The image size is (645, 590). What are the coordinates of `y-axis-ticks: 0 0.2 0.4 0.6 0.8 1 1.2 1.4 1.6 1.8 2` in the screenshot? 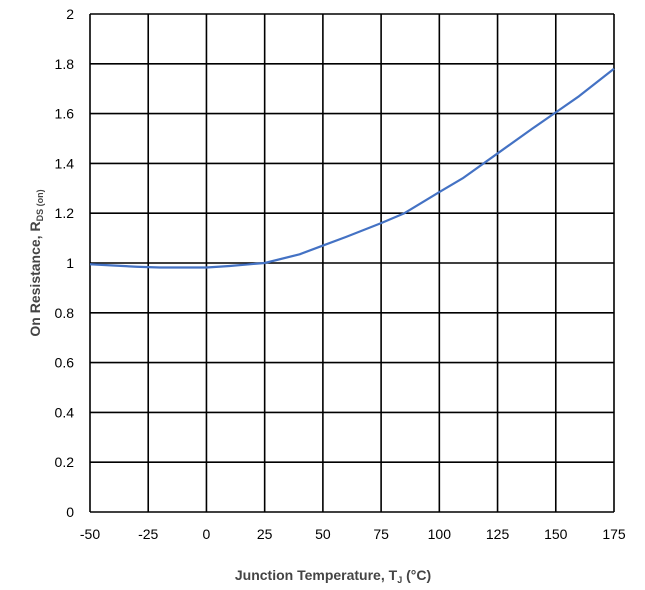 It's located at (65, 263).